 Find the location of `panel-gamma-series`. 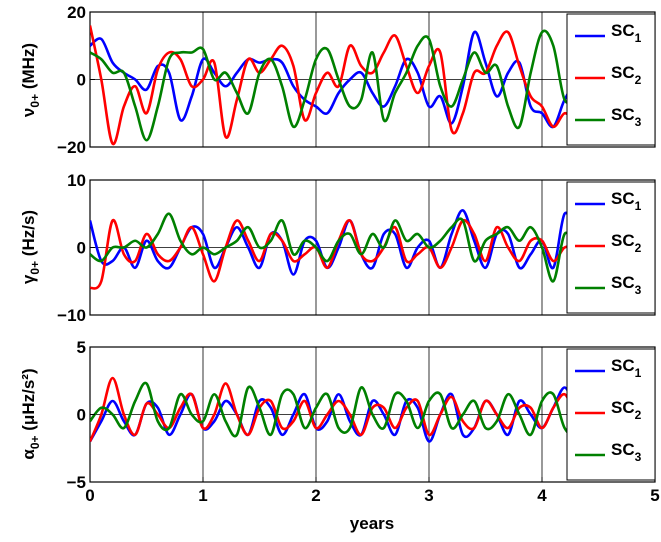

panel-gamma-series is located at coordinates (372, 249).